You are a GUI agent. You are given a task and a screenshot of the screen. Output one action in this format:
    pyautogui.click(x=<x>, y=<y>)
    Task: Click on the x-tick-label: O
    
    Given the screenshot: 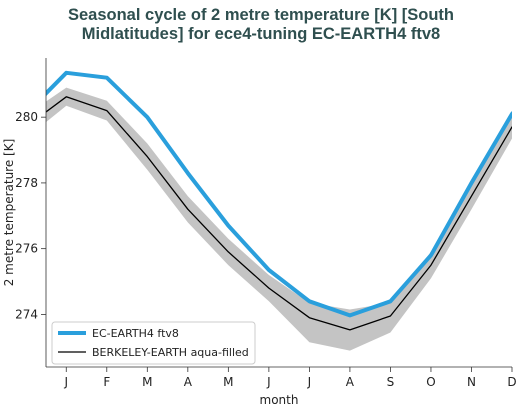 What is the action you would take?
    pyautogui.click(x=430, y=382)
    